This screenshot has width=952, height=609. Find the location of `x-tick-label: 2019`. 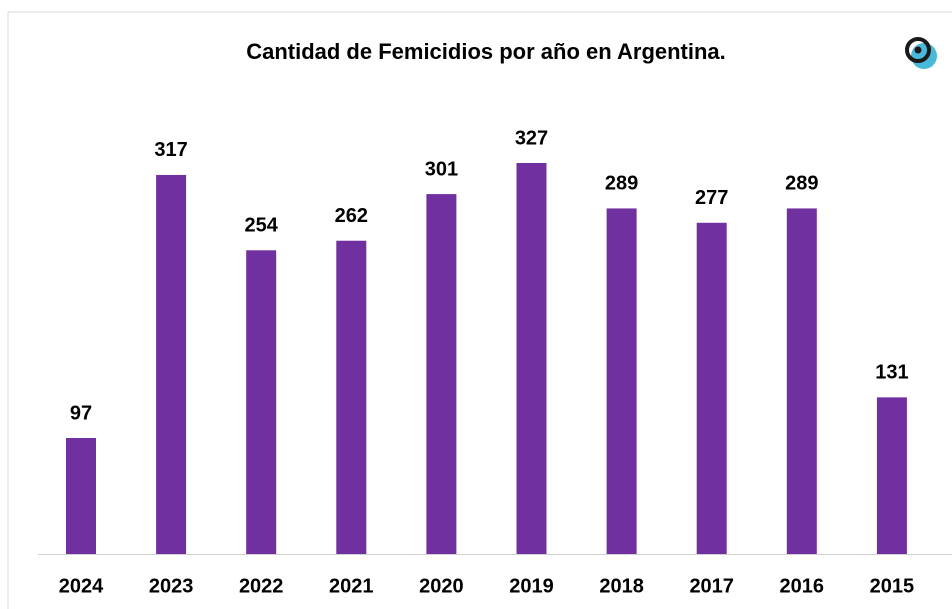

x-tick-label: 2019 is located at coordinates (531, 586).